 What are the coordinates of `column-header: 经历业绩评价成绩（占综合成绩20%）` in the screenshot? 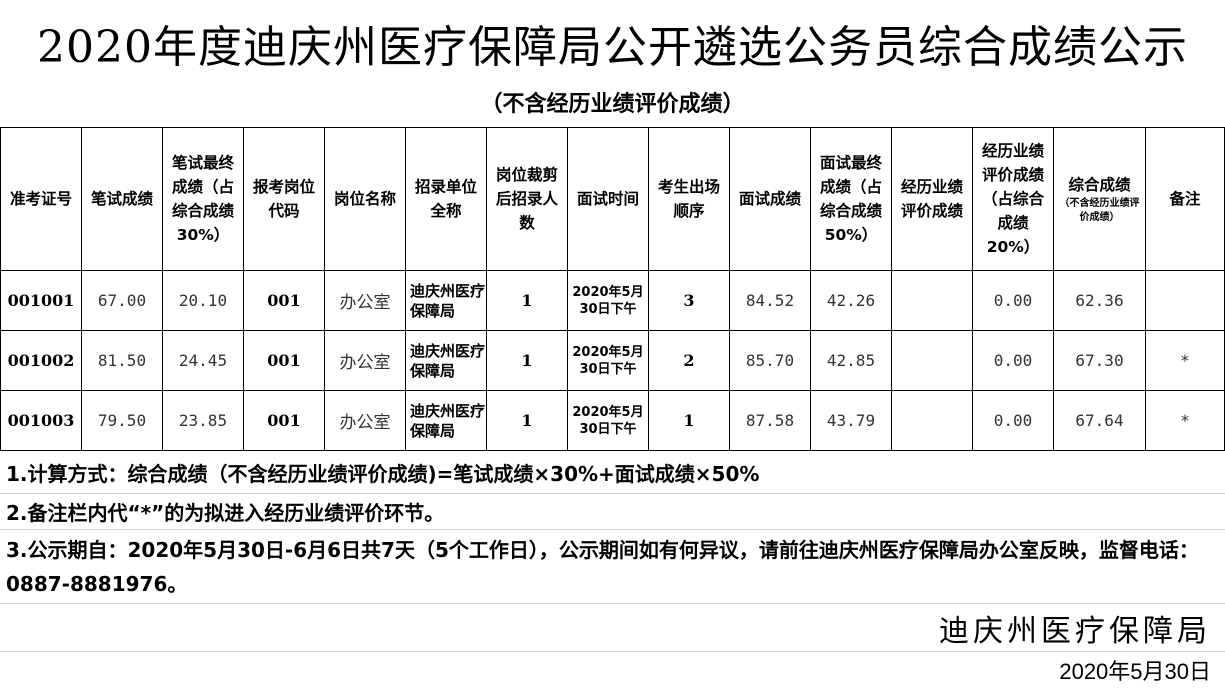 It's located at (1013, 199).